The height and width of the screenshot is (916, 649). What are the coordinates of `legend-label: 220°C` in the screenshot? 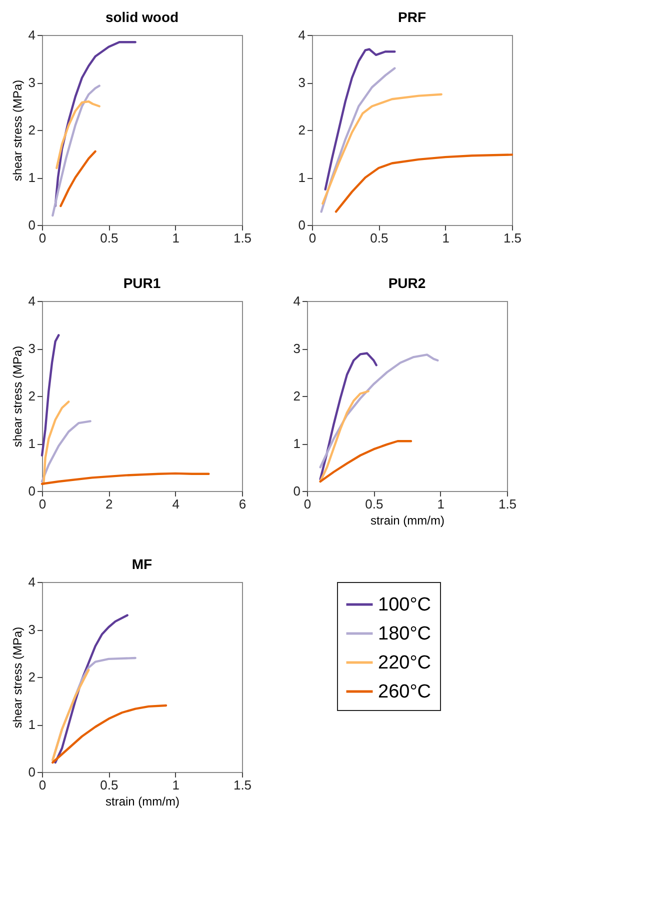 It's located at (405, 663).